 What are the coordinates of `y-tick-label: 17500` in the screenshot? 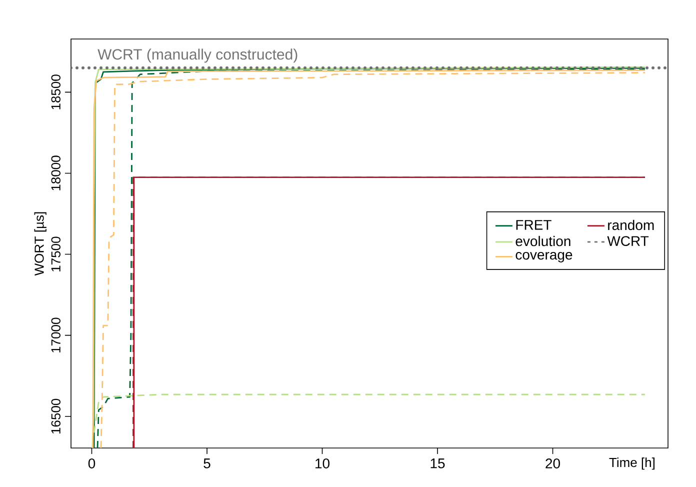 It's located at (55, 254).